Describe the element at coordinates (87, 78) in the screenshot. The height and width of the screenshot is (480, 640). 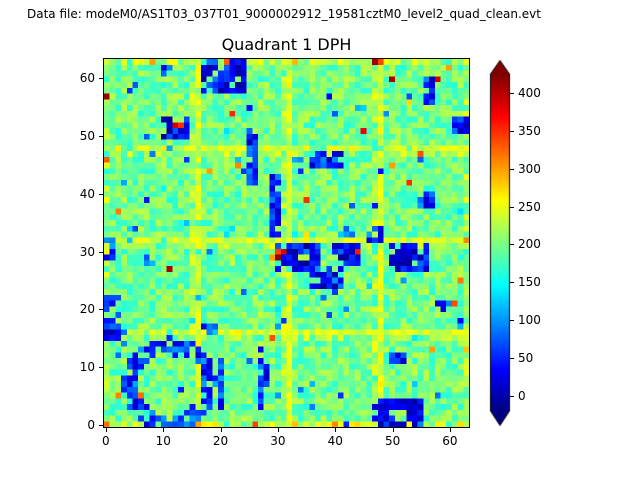
I see `y-axis-tick-label: 60` at that location.